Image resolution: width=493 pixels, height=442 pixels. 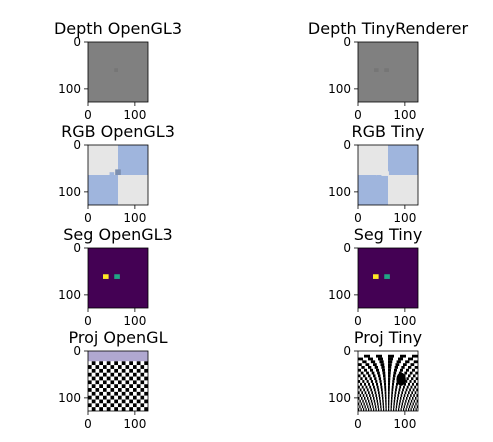 What do you see at coordinates (358, 115) in the screenshot?
I see `x-tick-label: 0` at bounding box center [358, 115].